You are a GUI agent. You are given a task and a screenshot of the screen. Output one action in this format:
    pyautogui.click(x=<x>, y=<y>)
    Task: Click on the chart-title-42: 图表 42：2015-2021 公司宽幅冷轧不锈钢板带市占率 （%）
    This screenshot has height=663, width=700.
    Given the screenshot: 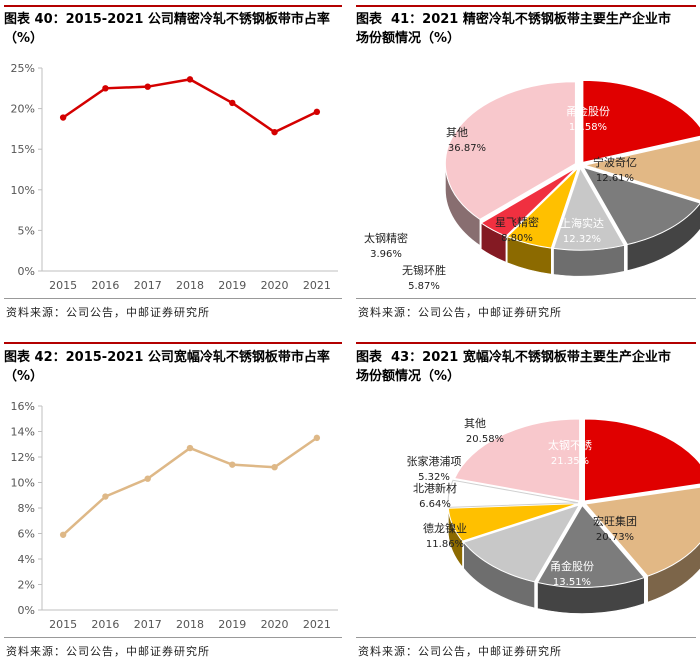 What is the action you would take?
    pyautogui.click(x=167, y=367)
    